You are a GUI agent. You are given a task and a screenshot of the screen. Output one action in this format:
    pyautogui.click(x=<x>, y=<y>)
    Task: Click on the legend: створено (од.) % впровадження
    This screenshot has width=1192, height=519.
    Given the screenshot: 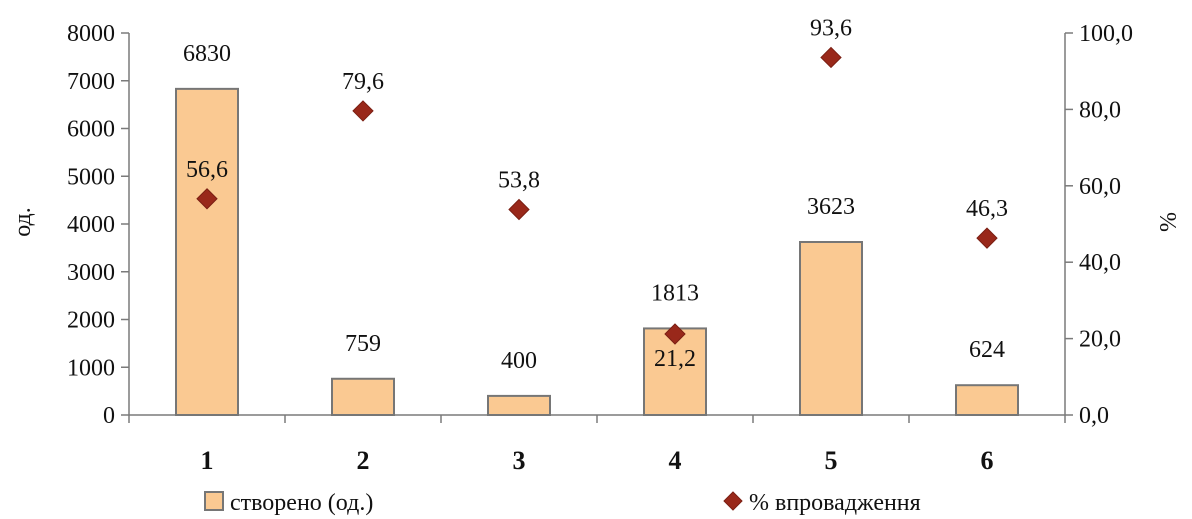 What is the action you would take?
    pyautogui.click(x=562, y=503)
    